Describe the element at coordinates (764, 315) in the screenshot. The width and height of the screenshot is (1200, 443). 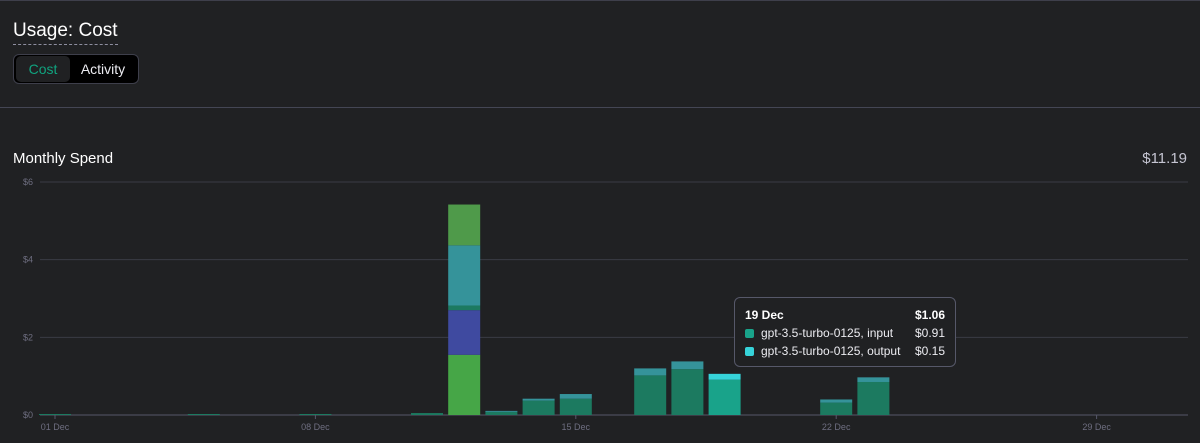
I see `tooltip-date: 19 Dec` at that location.